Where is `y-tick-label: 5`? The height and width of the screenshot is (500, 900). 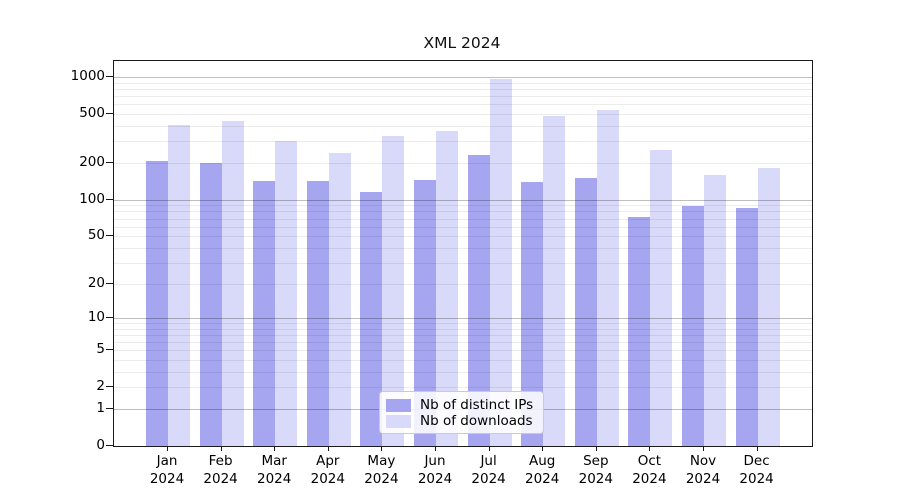
y-tick-label: 5 is located at coordinates (100, 349).